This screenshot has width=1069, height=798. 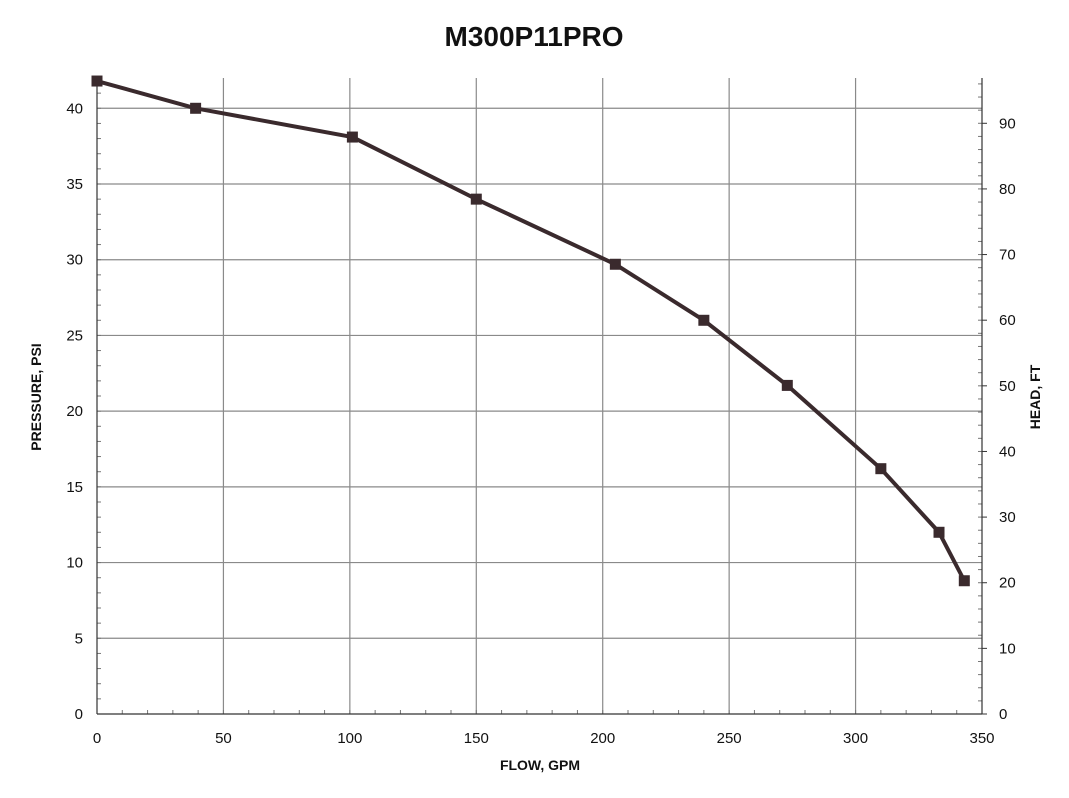 I want to click on y2-tick-label: 10, so click(x=1007, y=648).